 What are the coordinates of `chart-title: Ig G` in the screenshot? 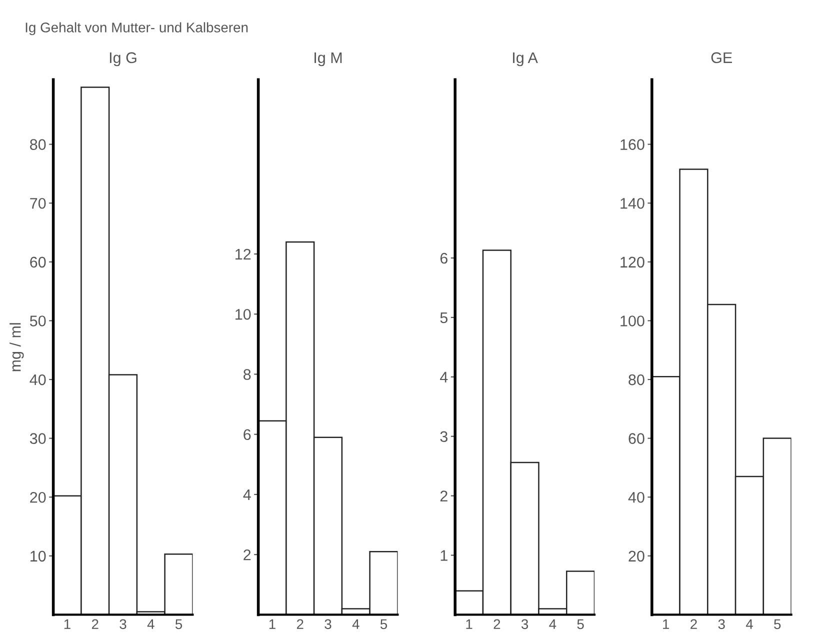 It's located at (123, 59).